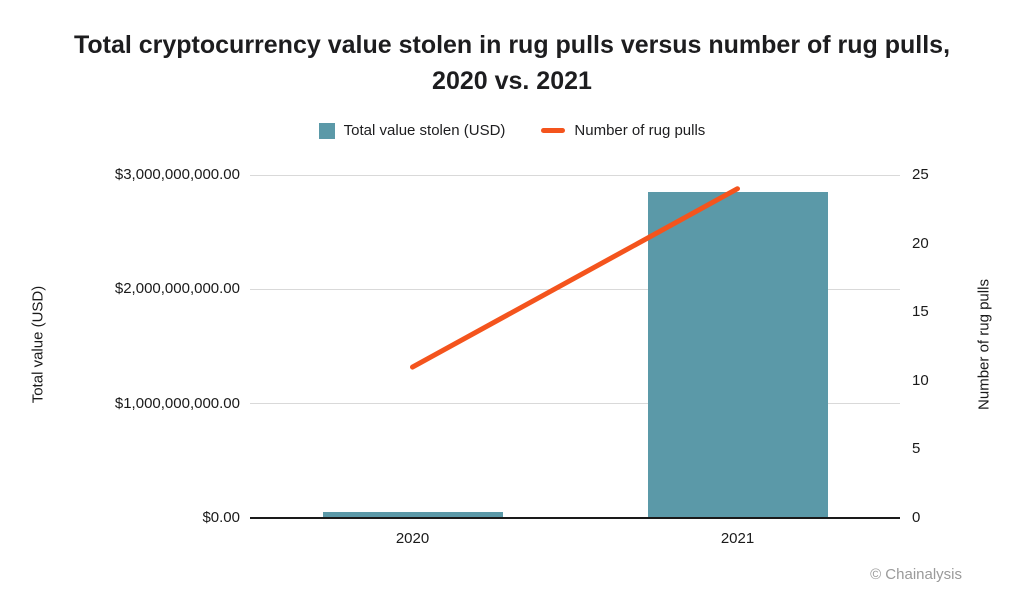  What do you see at coordinates (737, 355) in the screenshot?
I see `bar-2021` at bounding box center [737, 355].